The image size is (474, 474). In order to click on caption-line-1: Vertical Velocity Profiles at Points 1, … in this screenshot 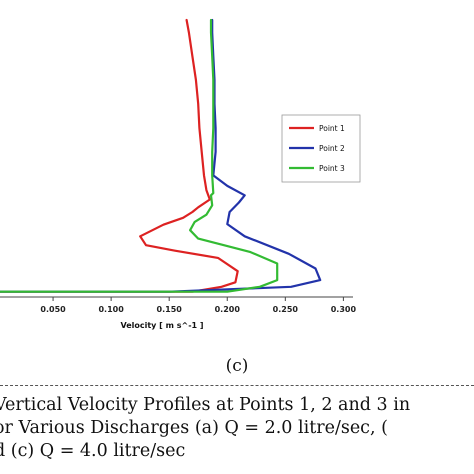, I will do `click(205, 405)`.